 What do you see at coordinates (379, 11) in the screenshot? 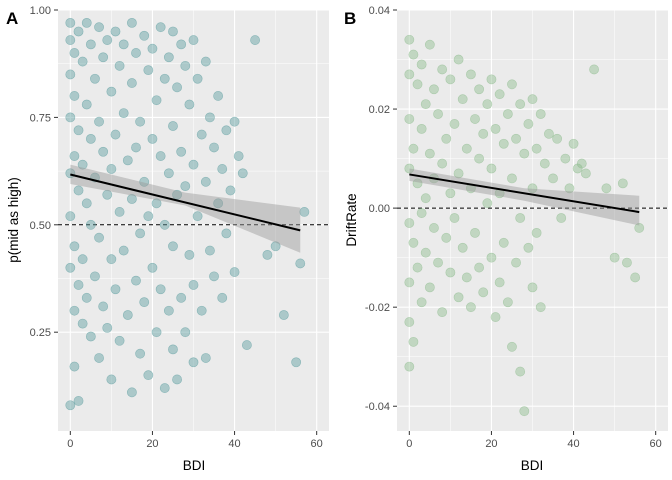
I see `panel-b-y-tick-label: 0.04` at bounding box center [379, 11].